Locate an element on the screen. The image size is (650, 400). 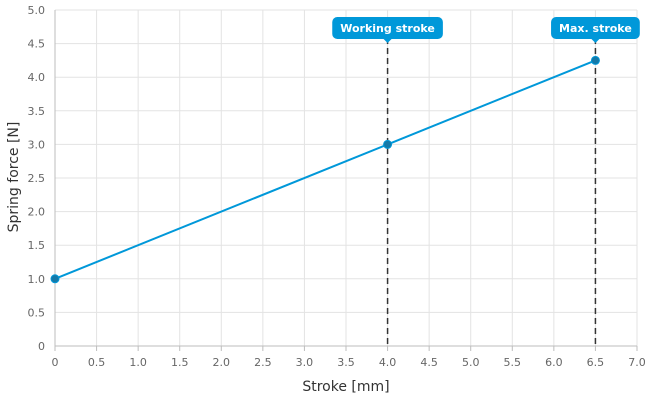
x-tick-label: 3.0 is located at coordinates (305, 362).